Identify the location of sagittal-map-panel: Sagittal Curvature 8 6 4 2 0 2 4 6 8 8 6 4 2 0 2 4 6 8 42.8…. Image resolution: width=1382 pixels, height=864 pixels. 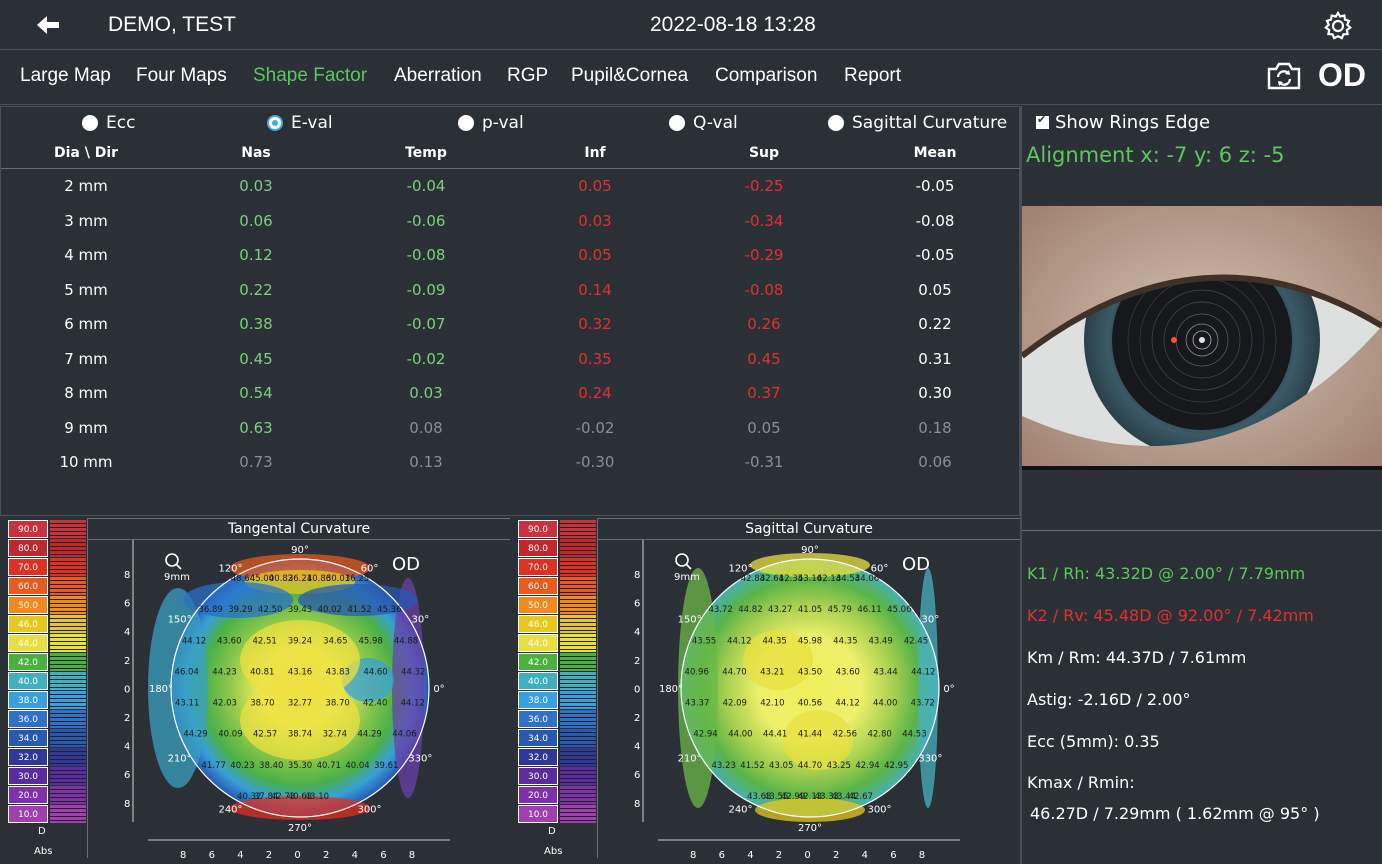
(808, 688).